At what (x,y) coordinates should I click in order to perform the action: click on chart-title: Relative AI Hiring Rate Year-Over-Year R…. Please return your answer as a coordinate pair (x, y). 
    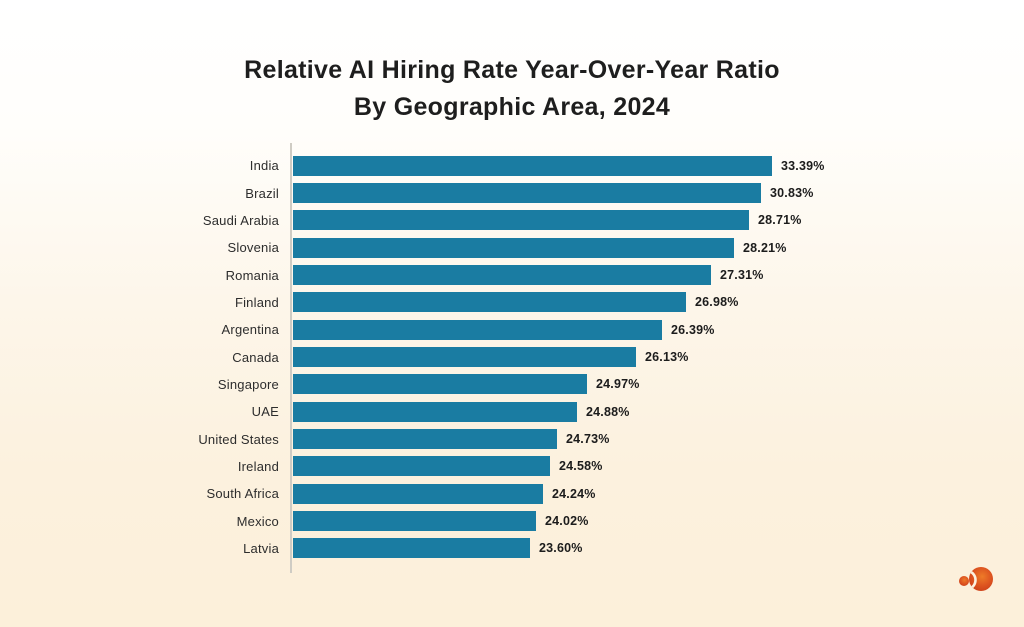
    Looking at the image, I should click on (512, 89).